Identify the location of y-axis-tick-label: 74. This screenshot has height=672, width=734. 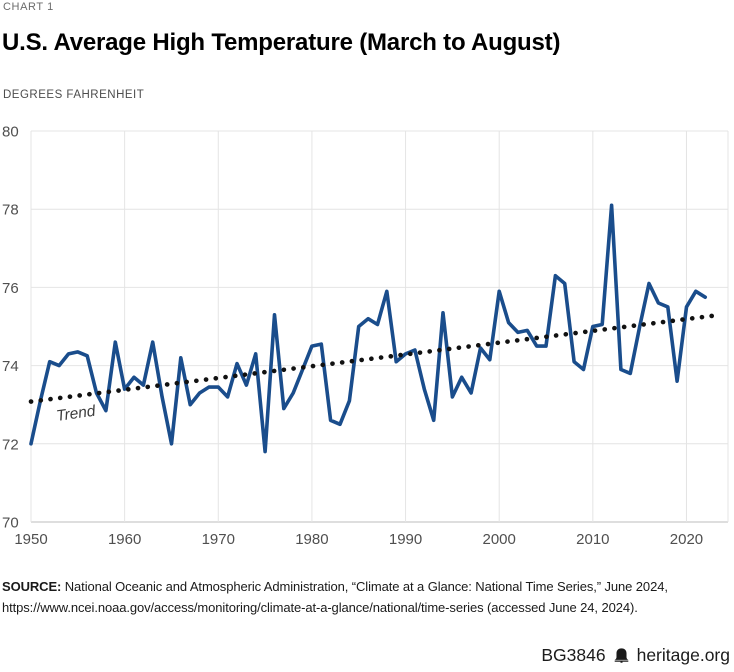
(10, 366).